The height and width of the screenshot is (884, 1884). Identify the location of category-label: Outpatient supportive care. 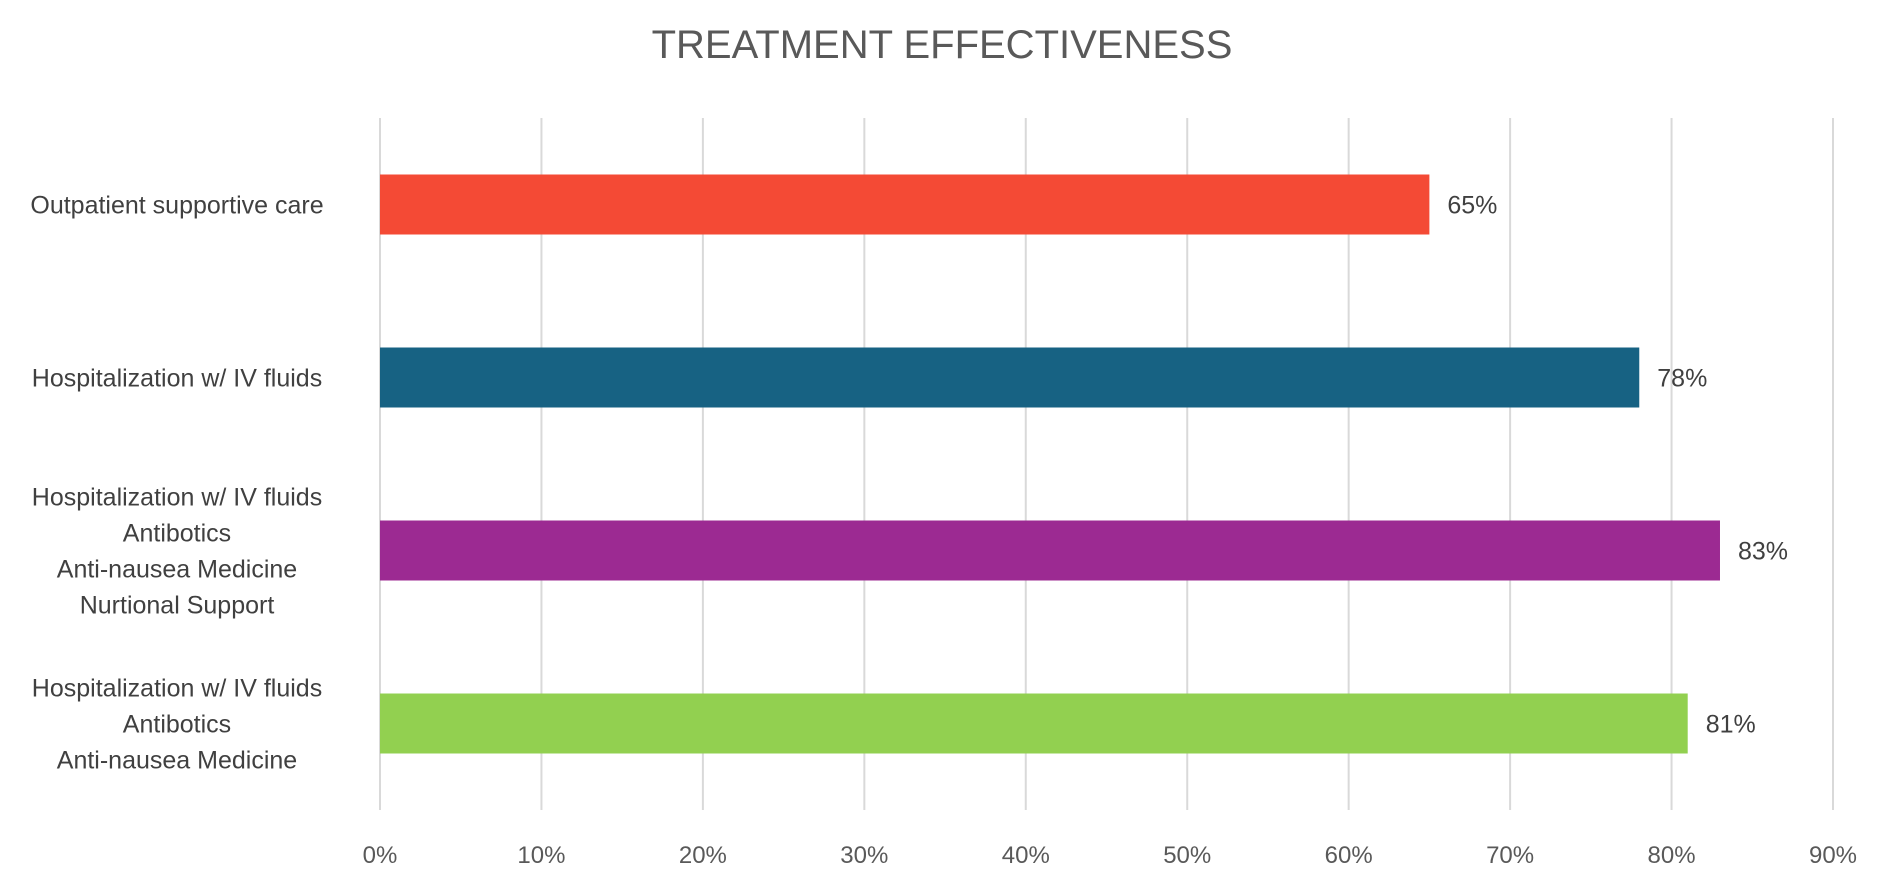
(176, 206).